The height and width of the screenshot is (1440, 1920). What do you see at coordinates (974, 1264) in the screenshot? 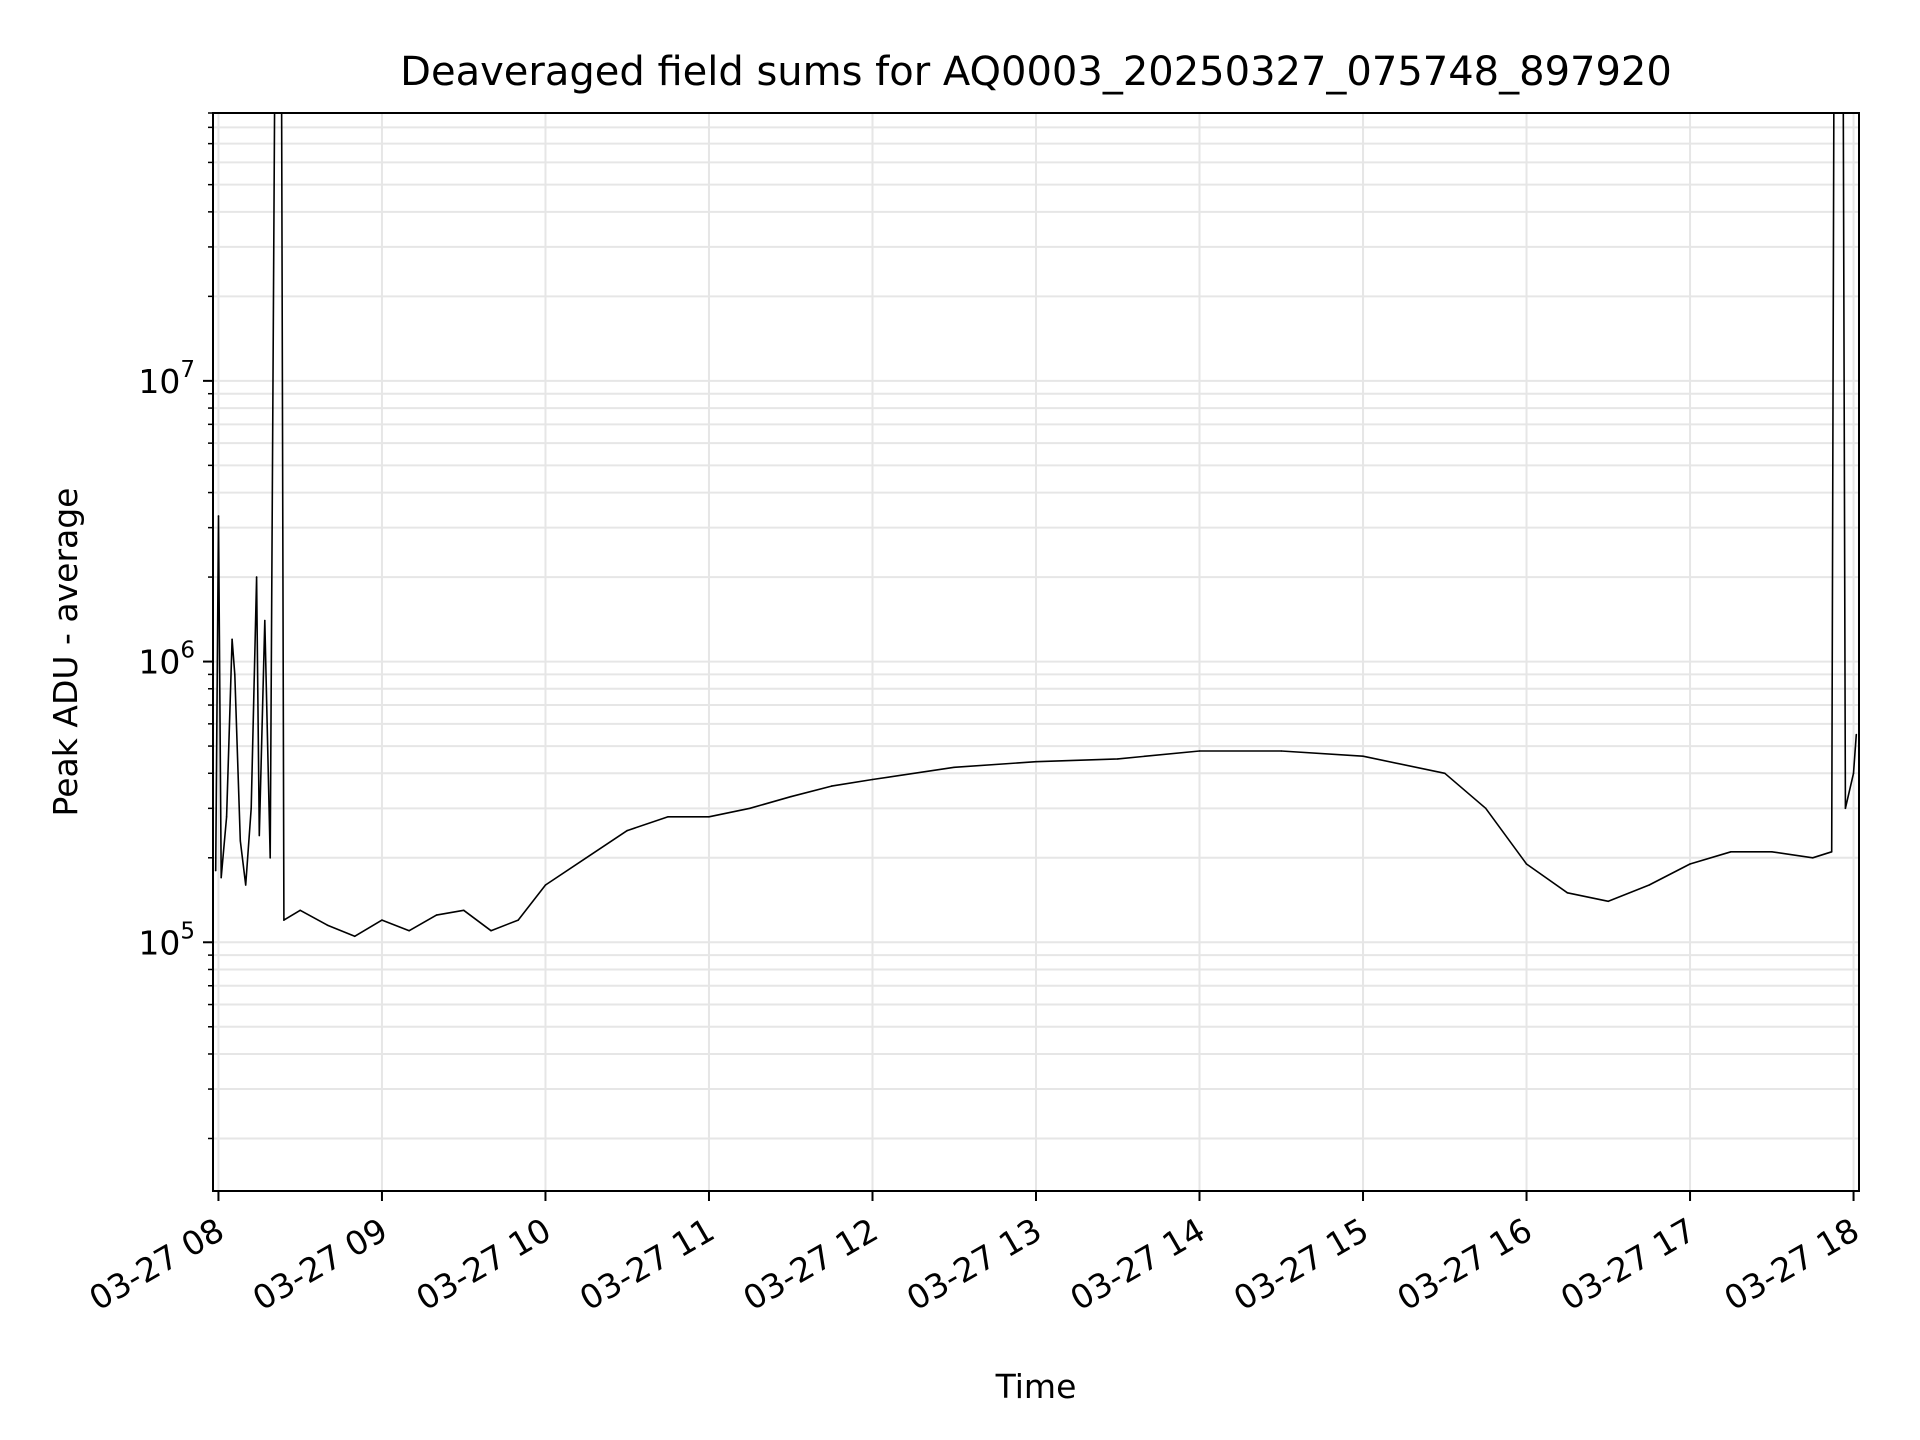
I see `x-tick-label: 03-27 13` at bounding box center [974, 1264].